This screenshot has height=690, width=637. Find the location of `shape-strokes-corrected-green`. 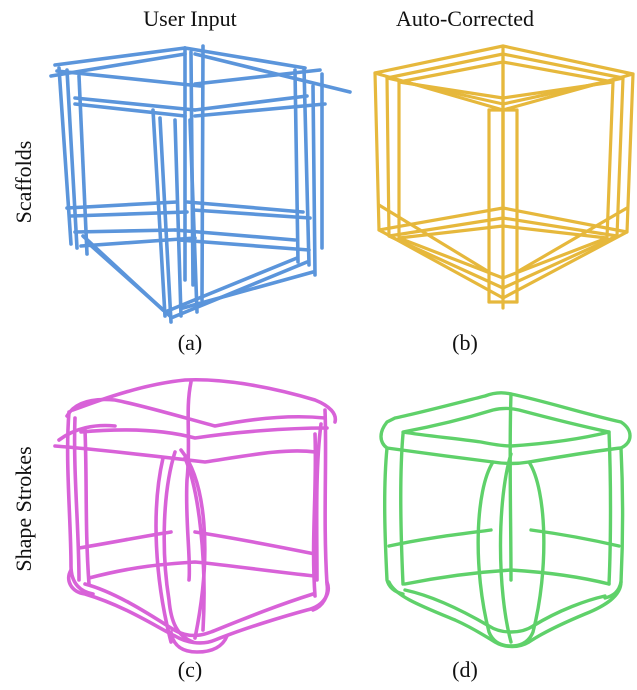

shape-strokes-corrected-green is located at coordinates (505, 519).